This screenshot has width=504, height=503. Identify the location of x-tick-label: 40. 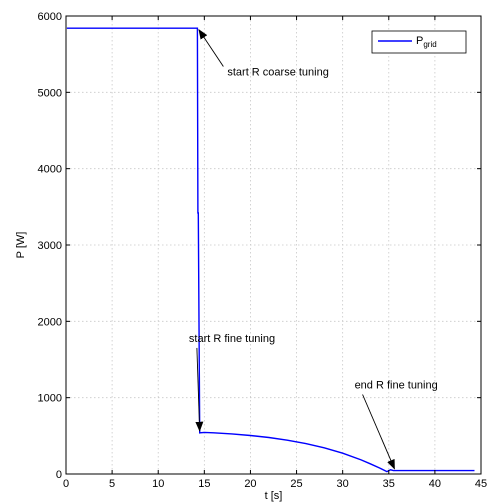
(435, 484).